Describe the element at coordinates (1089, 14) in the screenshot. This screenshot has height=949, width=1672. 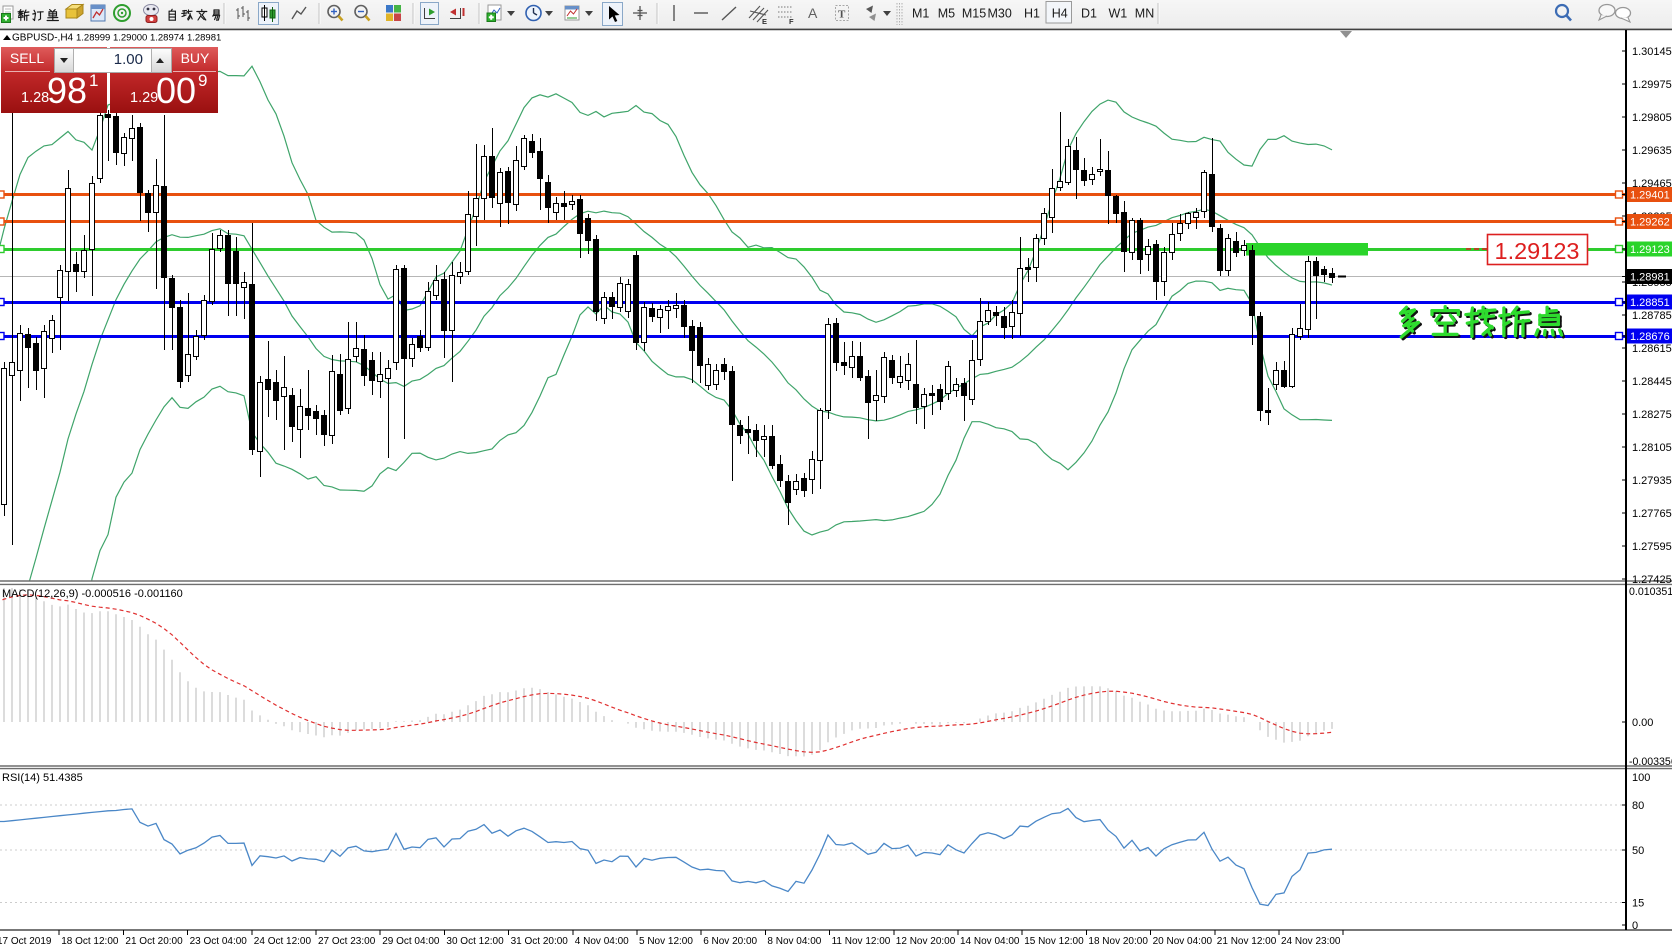
I see `svg-text: D1` at that location.